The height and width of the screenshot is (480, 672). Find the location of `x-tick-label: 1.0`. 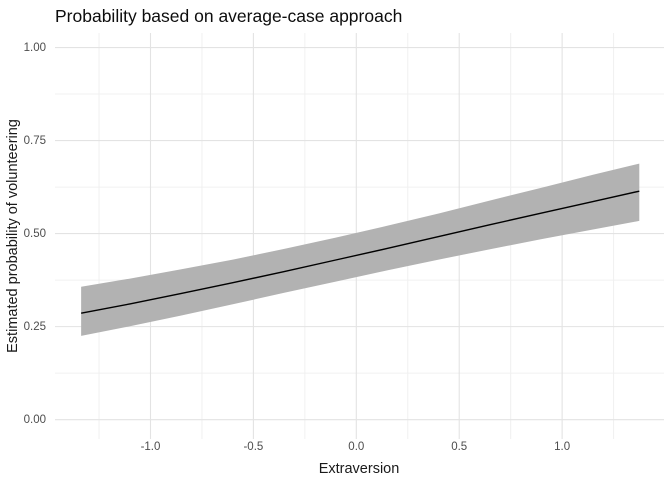

x-tick-label: 1.0 is located at coordinates (562, 447).